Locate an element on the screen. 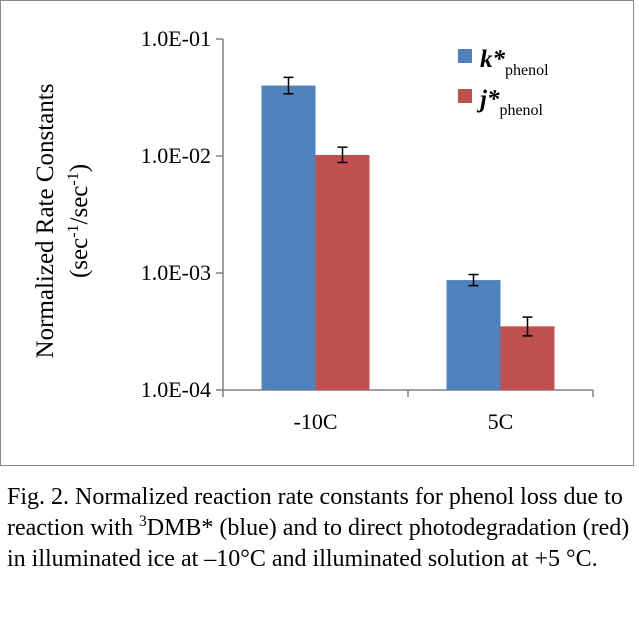 Image resolution: width=639 pixels, height=619 pixels. legend: k*phenol j*phenol is located at coordinates (503, 82).